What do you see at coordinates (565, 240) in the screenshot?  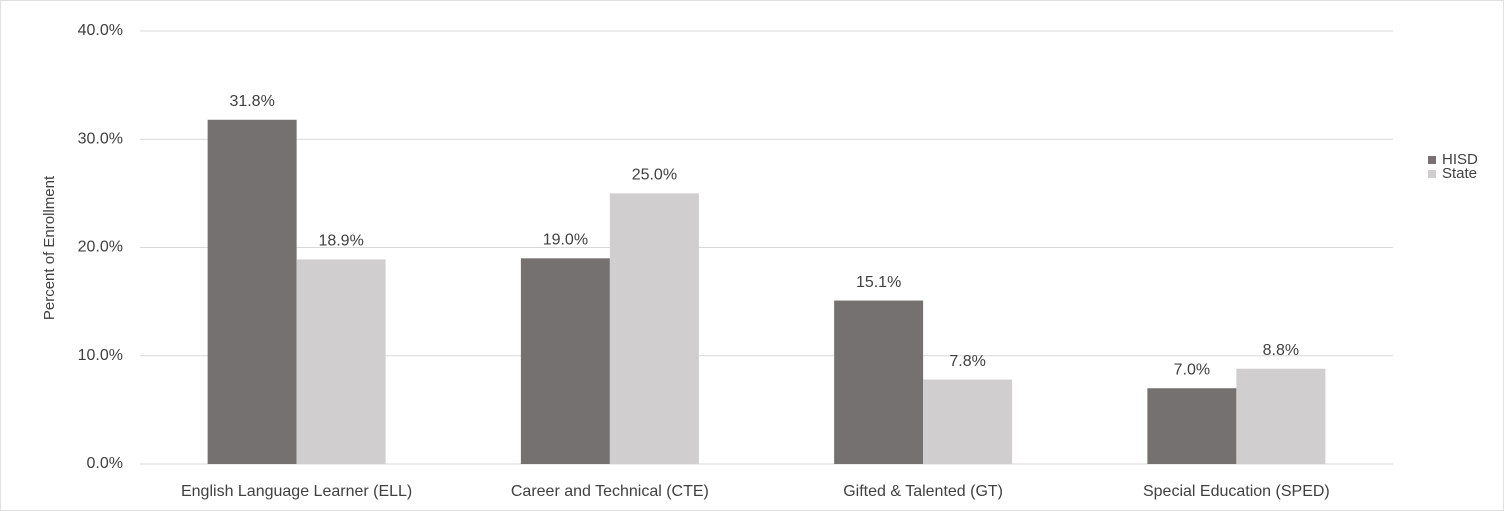 I see `data-label: 19.0%` at bounding box center [565, 240].